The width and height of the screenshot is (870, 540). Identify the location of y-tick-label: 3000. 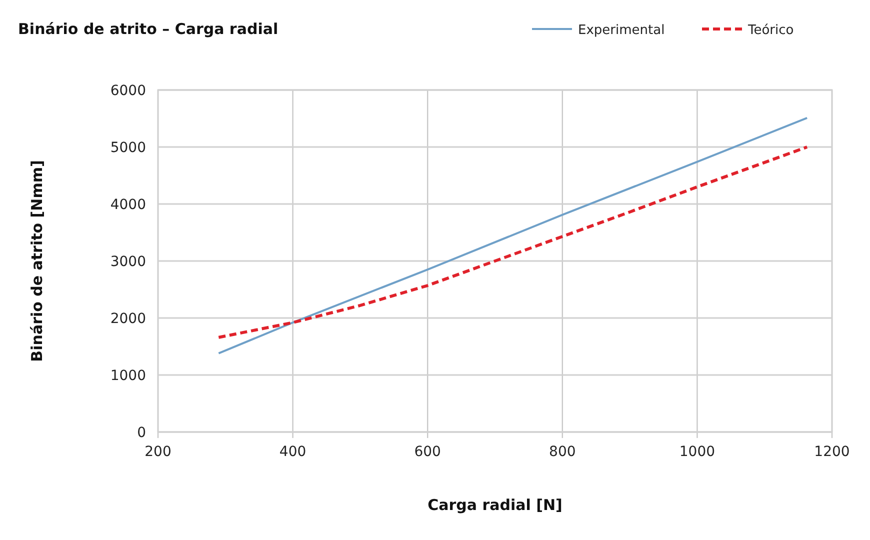
(128, 262).